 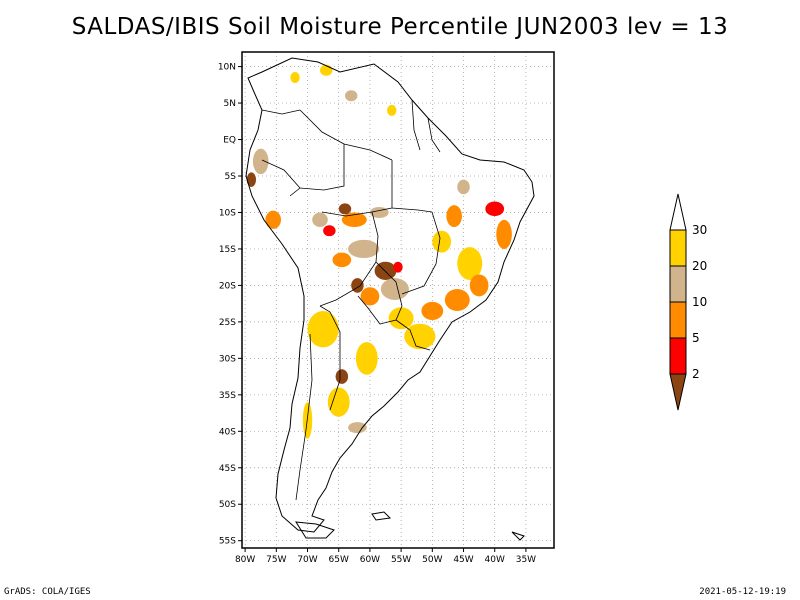 I want to click on y-tick-label: 10S, so click(x=227, y=213).